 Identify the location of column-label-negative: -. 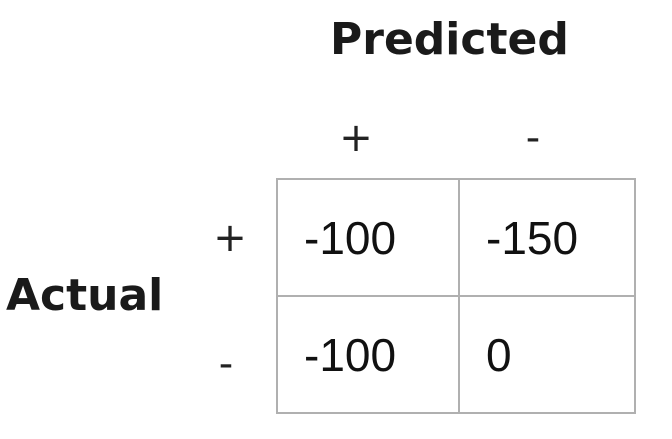
(533, 138).